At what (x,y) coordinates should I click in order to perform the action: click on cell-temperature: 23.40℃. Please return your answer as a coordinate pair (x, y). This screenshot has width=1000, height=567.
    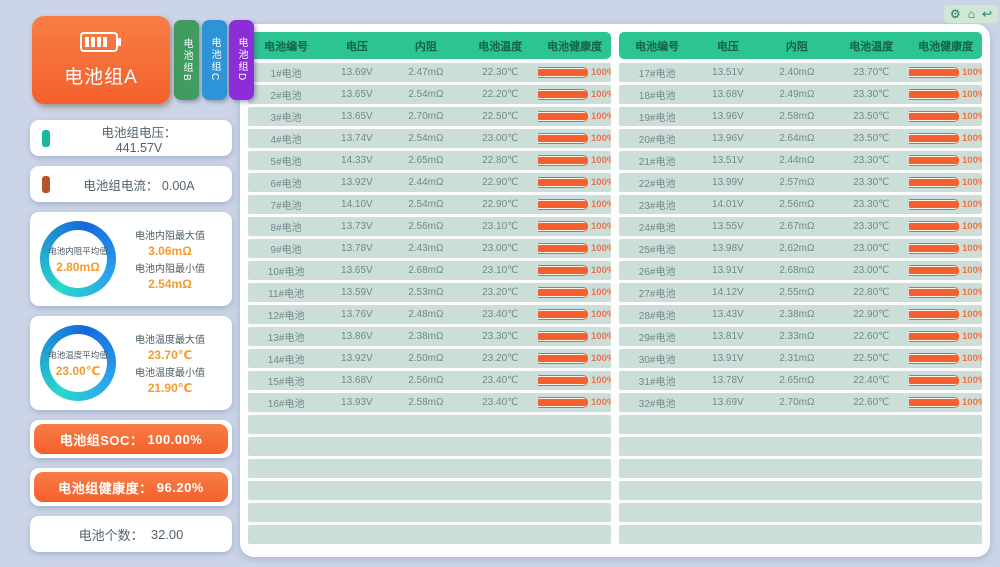
    Looking at the image, I should click on (500, 380).